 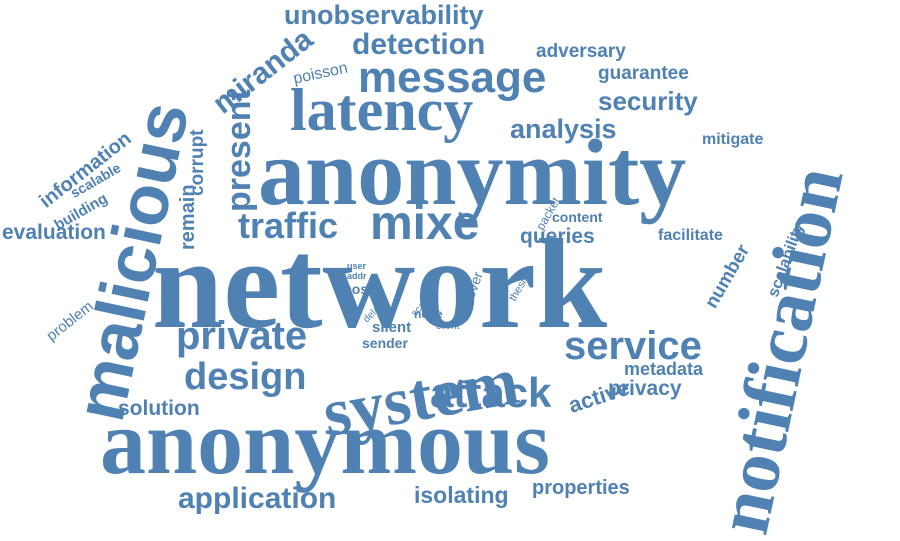 What do you see at coordinates (357, 276) in the screenshot?
I see `word-addr: addr` at bounding box center [357, 276].